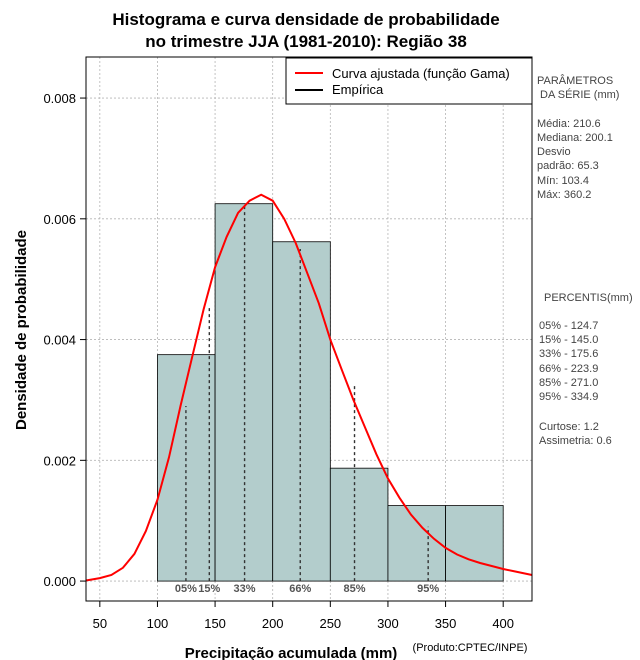 This screenshot has width=640, height=660. Describe the element at coordinates (568, 326) in the screenshot. I see `percentil-05: 05% - 124.7` at that location.